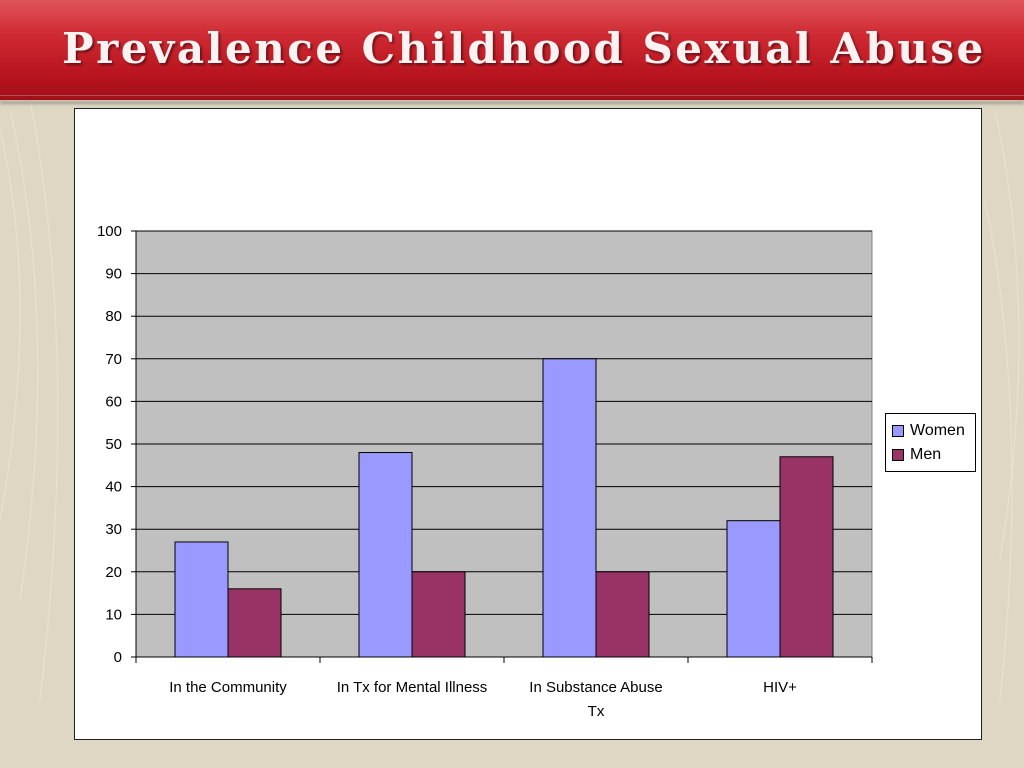 The image size is (1024, 768). I want to click on x-tick-label: In Tx for Mental Illness, so click(412, 687).